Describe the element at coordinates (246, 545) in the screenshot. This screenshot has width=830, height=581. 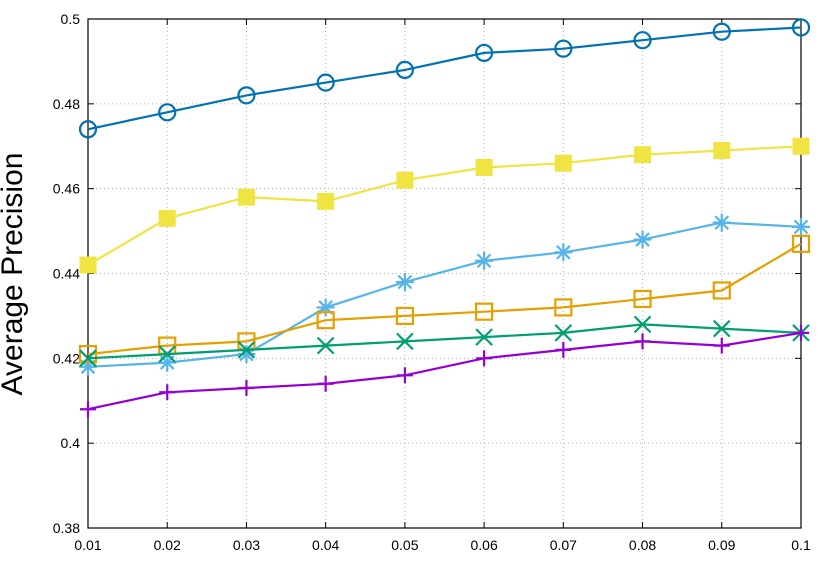
I see `x-tick-label: 0.03` at that location.